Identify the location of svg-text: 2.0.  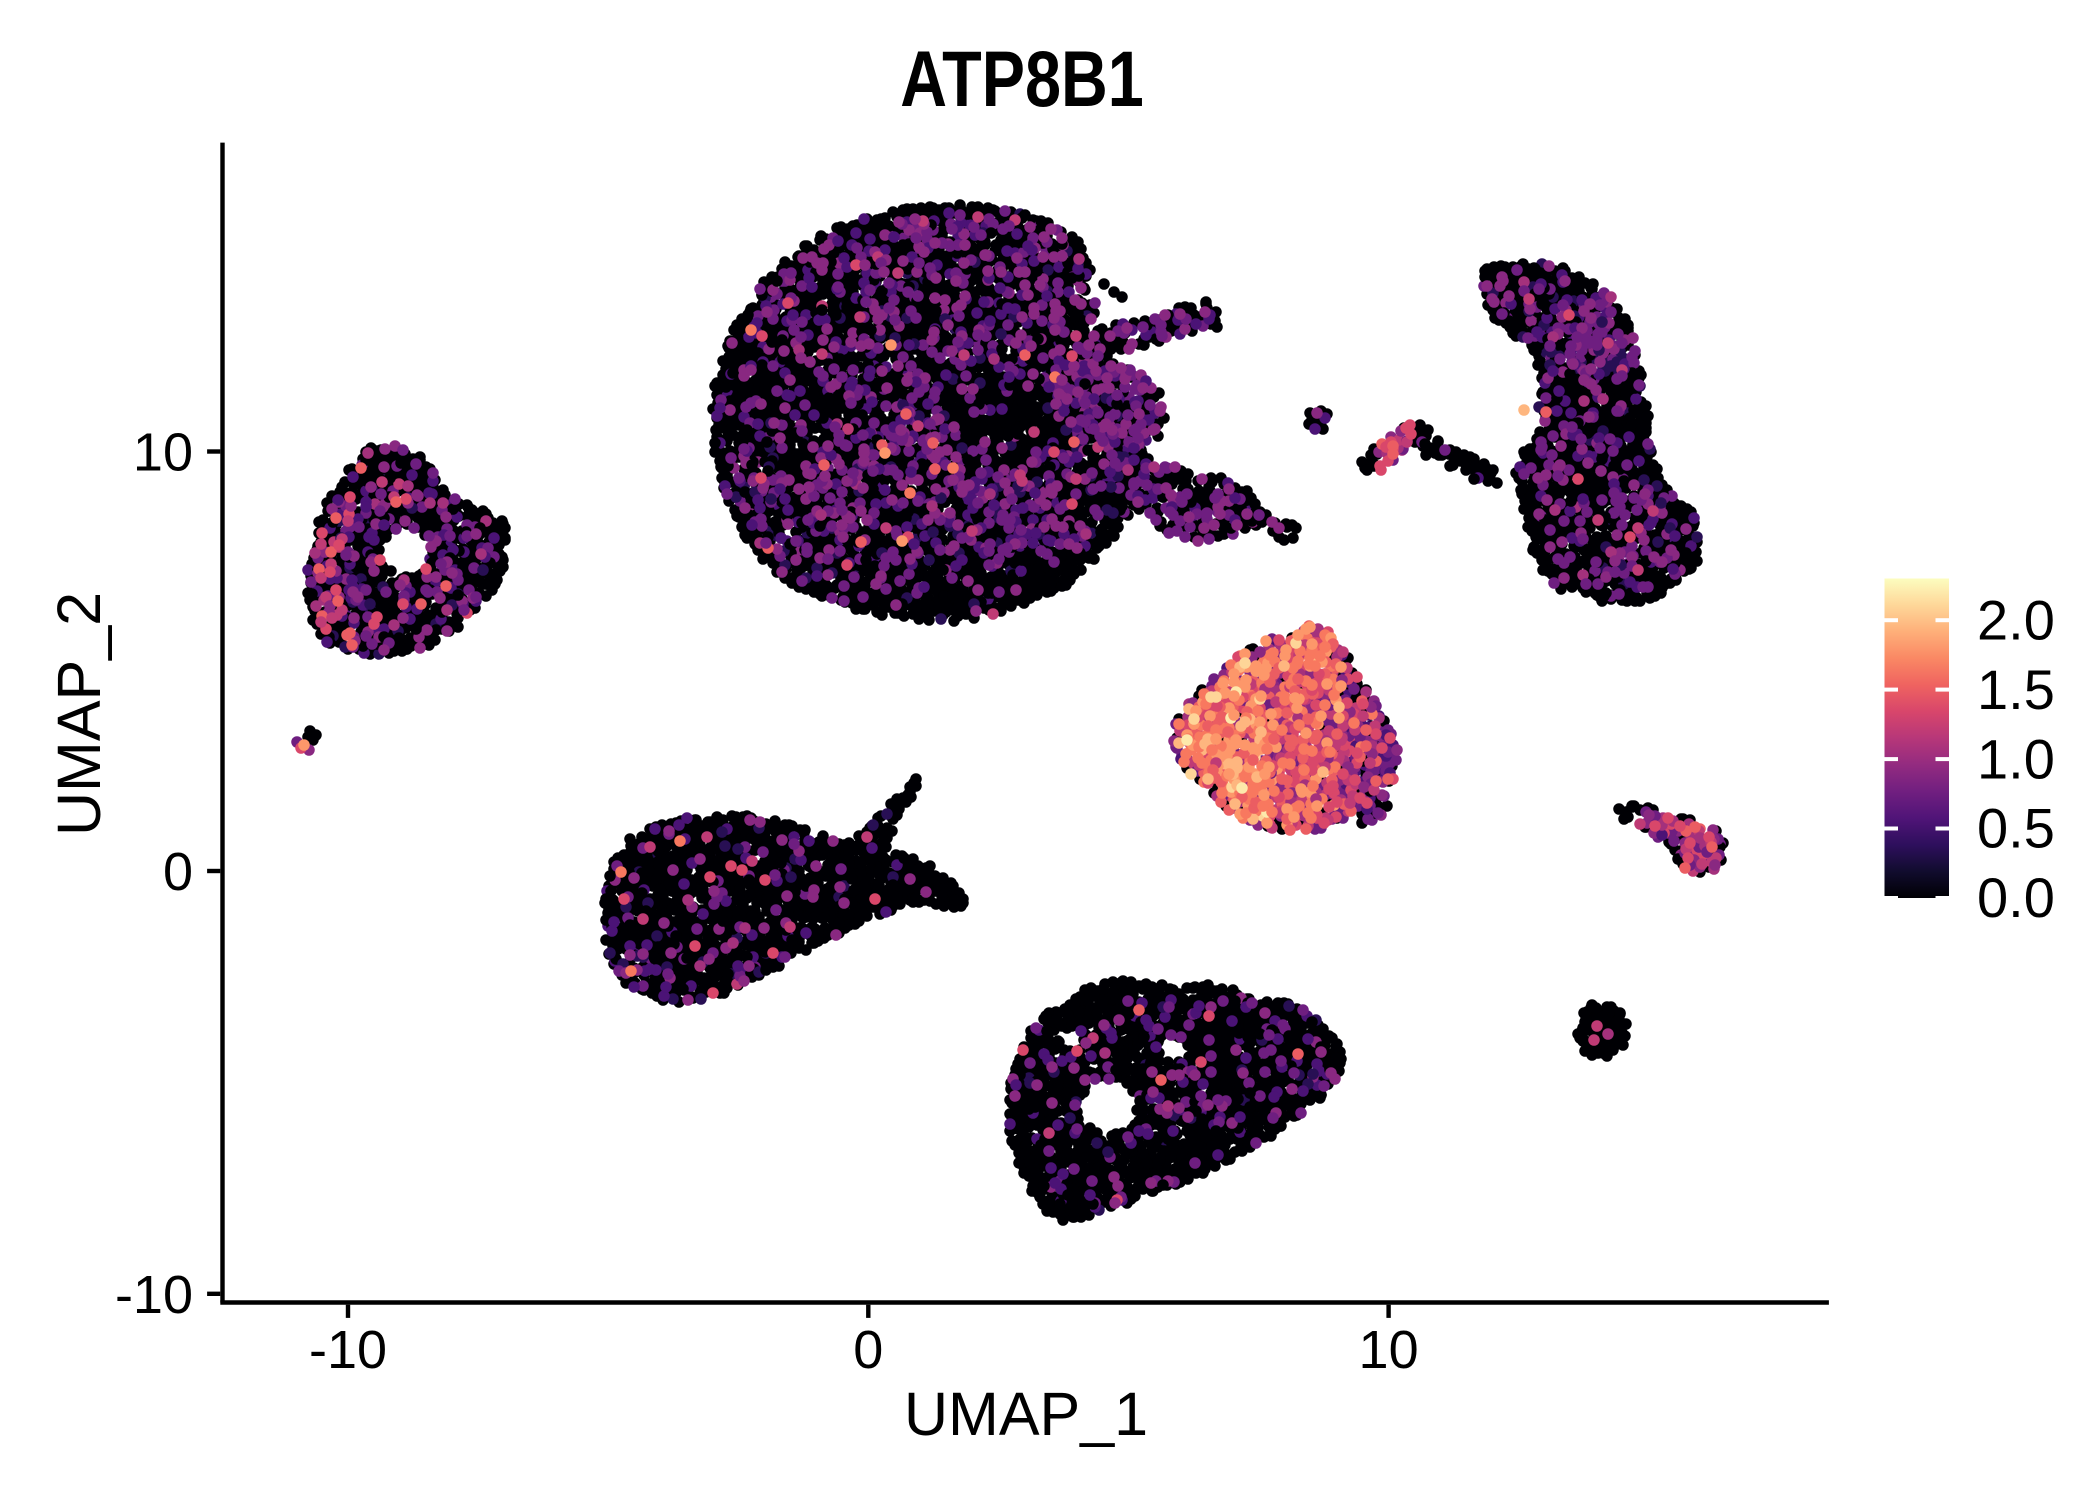
(2016, 619).